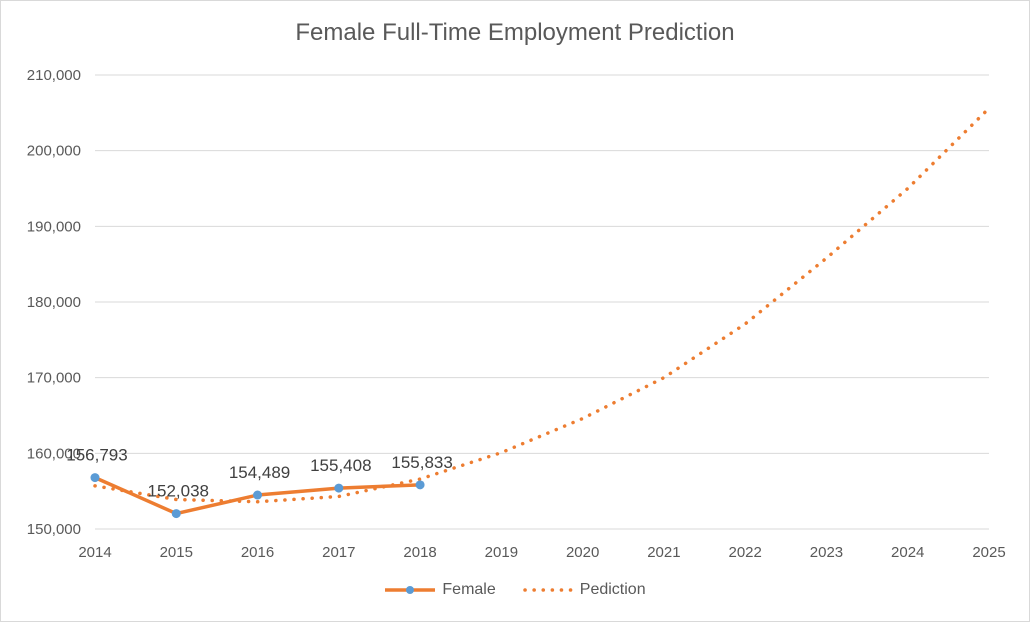 This screenshot has width=1030, height=622. Describe the element at coordinates (469, 589) in the screenshot. I see `legend-label-female: Female` at that location.